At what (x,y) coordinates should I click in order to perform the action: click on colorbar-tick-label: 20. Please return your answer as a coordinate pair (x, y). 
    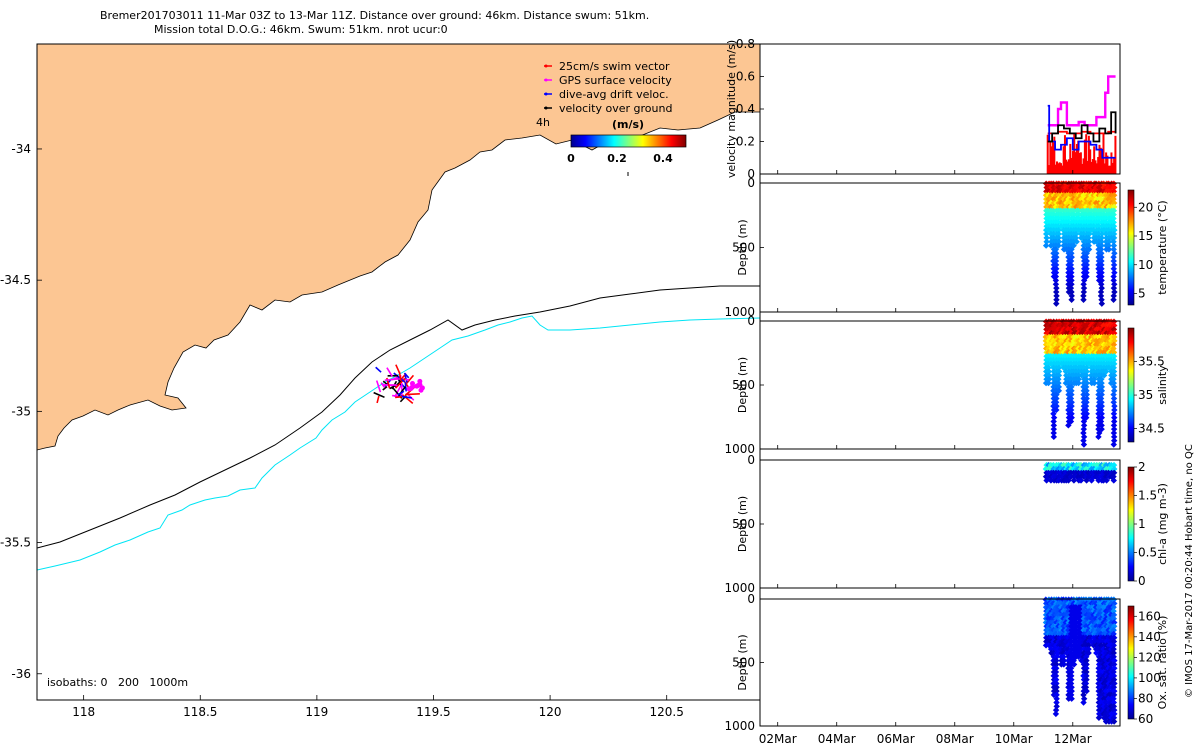
    Looking at the image, I should click on (1145, 207).